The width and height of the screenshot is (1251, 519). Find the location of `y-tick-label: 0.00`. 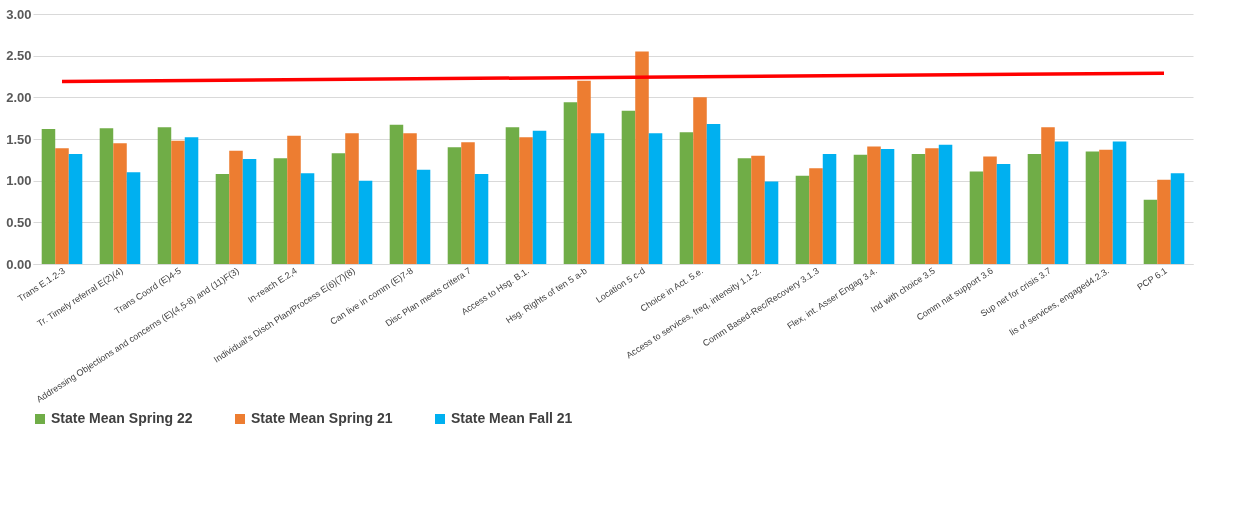

y-tick-label: 0.00 is located at coordinates (19, 264).